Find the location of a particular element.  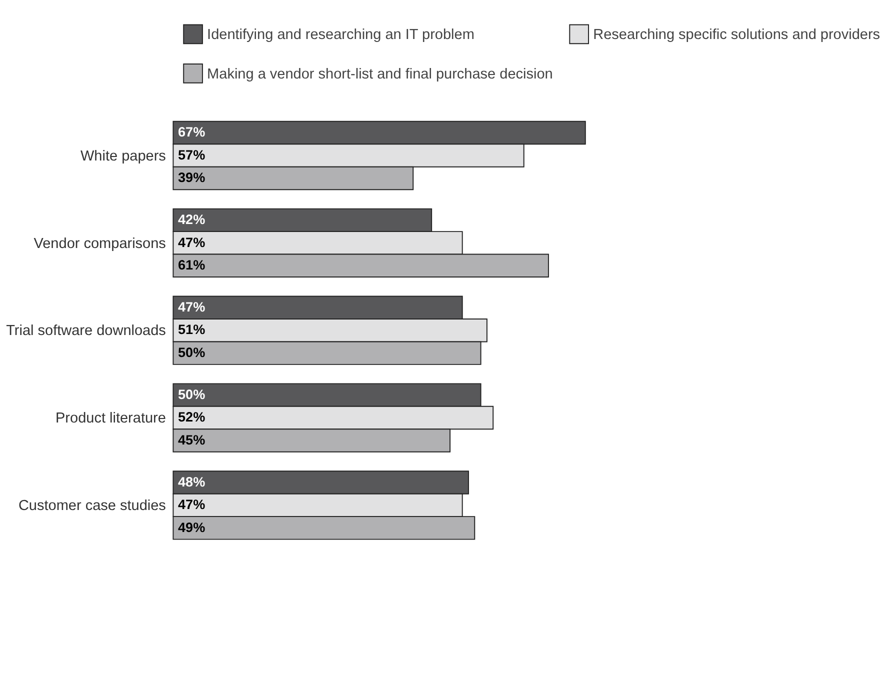

data-label: 51% is located at coordinates (192, 330).